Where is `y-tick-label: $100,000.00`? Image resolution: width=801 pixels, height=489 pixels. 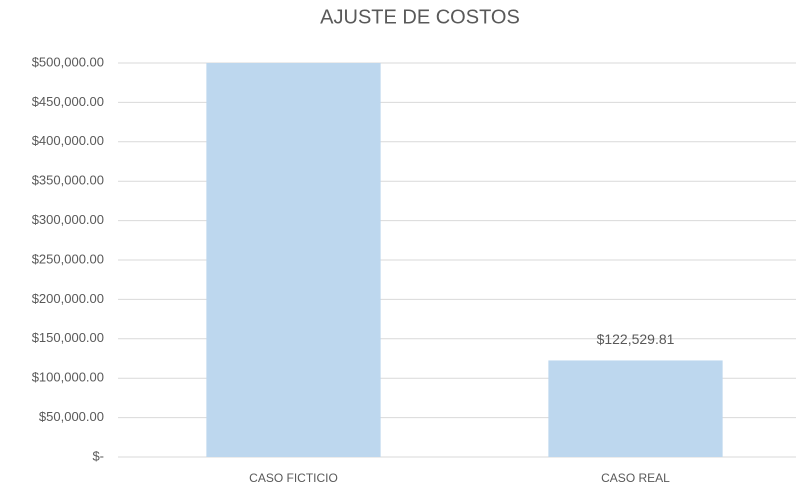 y-tick-label: $100,000.00 is located at coordinates (68, 377).